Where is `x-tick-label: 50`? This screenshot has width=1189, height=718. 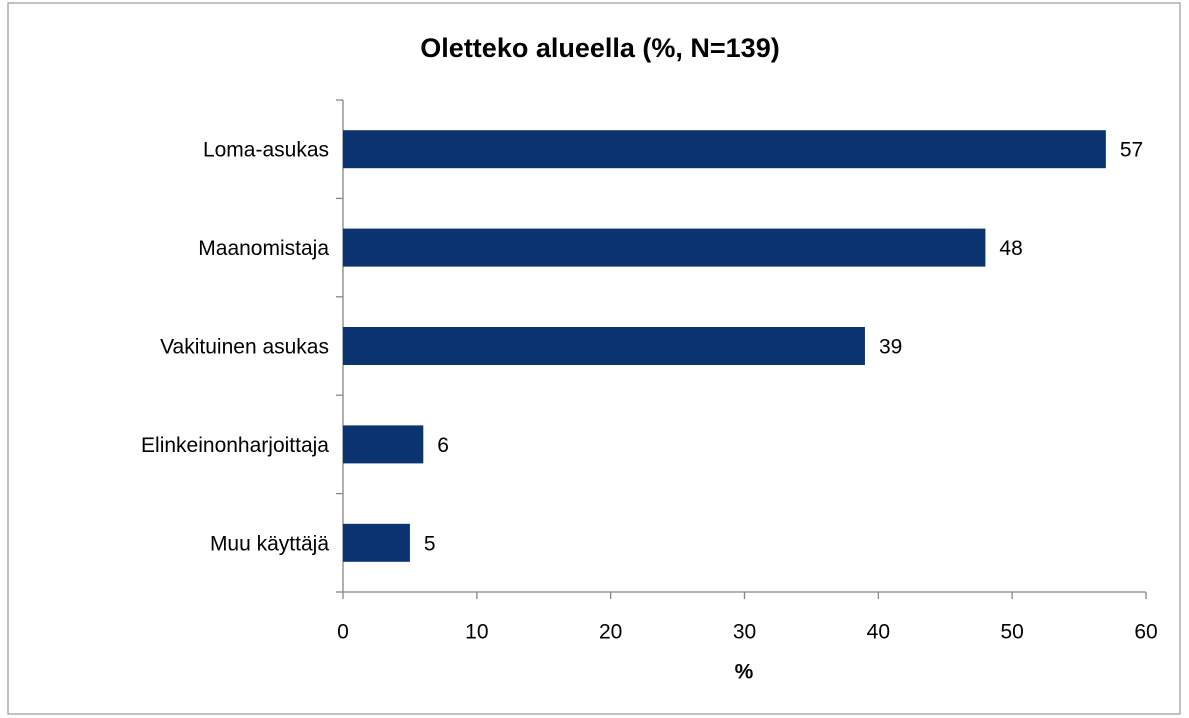
x-tick-label: 50 is located at coordinates (1011, 632).